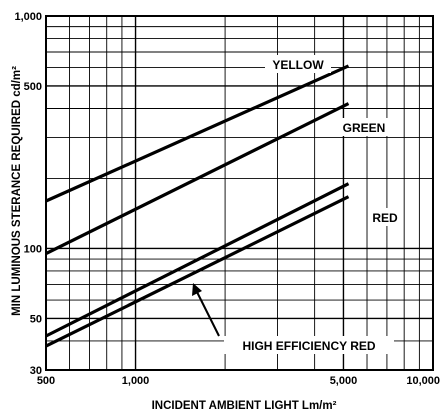 Image resolution: width=443 pixels, height=413 pixels. I want to click on green-label-bg, so click(364, 127).